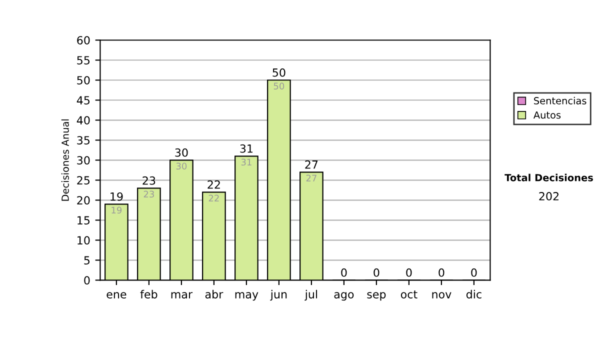 The width and height of the screenshot is (600, 340). Describe the element at coordinates (87, 260) in the screenshot. I see `y-tick-label: 5` at that location.